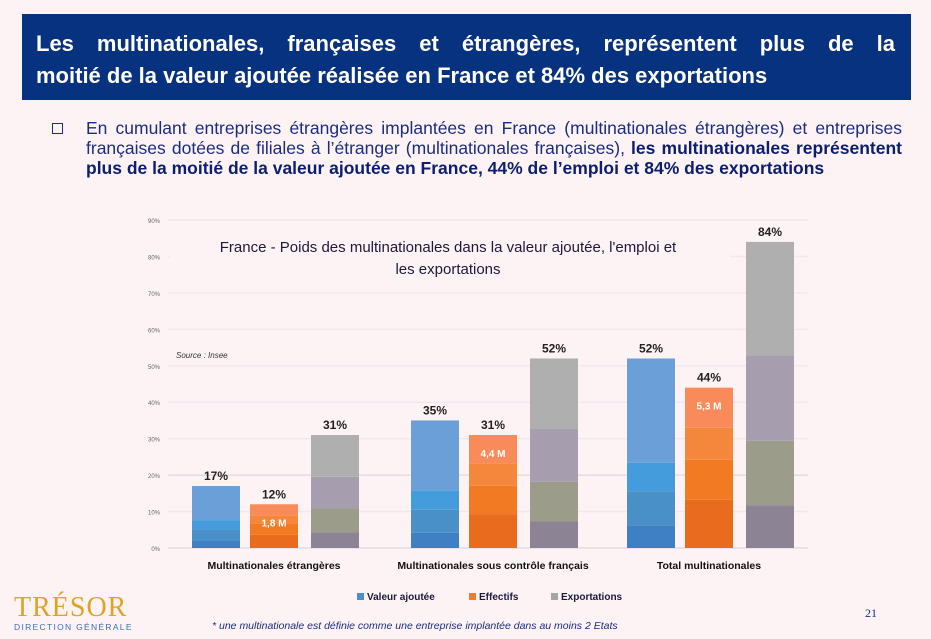 The width and height of the screenshot is (931, 639). Describe the element at coordinates (273, 566) in the screenshot. I see `x-category-label: Multinationales étrangères` at that location.